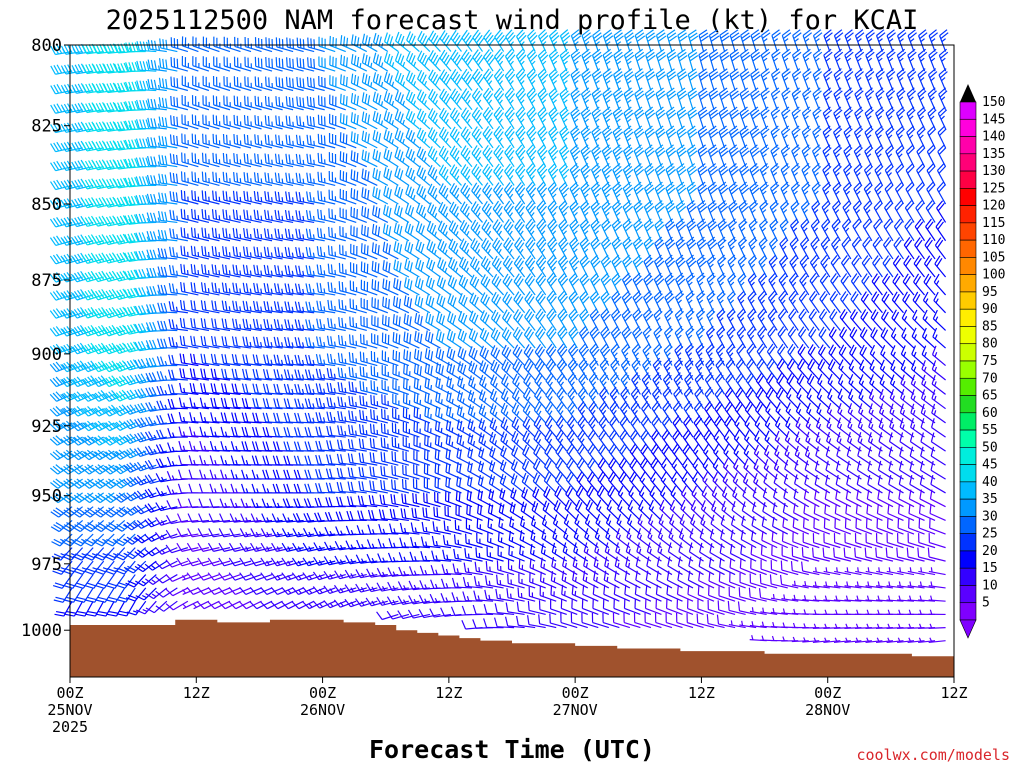  What do you see at coordinates (827, 710) in the screenshot?
I see `x-tick-label: 28NOV` at bounding box center [827, 710].